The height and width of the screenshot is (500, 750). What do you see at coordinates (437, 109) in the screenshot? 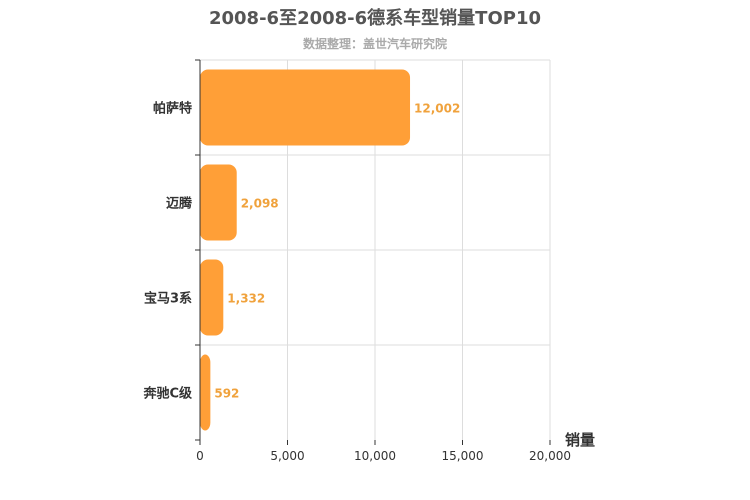
I see `bar-value-label: 12,002` at bounding box center [437, 109].